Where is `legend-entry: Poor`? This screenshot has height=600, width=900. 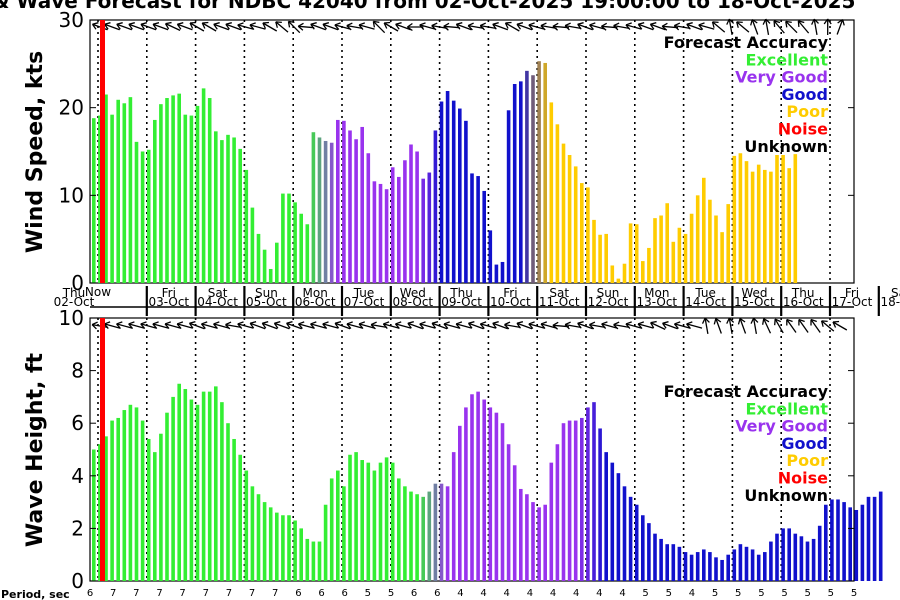 legend-entry: Poor is located at coordinates (807, 111).